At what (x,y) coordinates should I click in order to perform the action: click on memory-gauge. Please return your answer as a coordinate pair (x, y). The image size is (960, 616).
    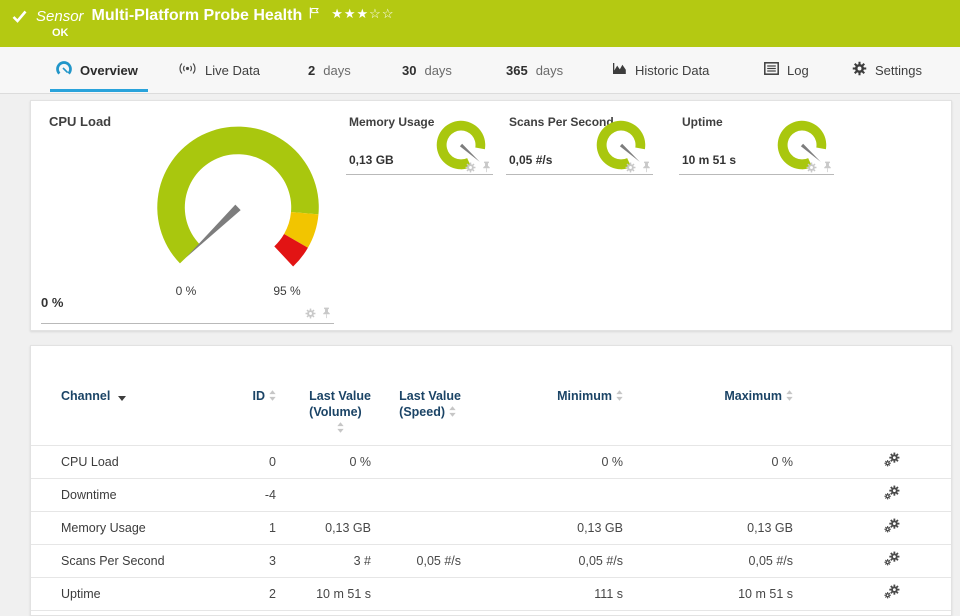
    Looking at the image, I should click on (461, 145).